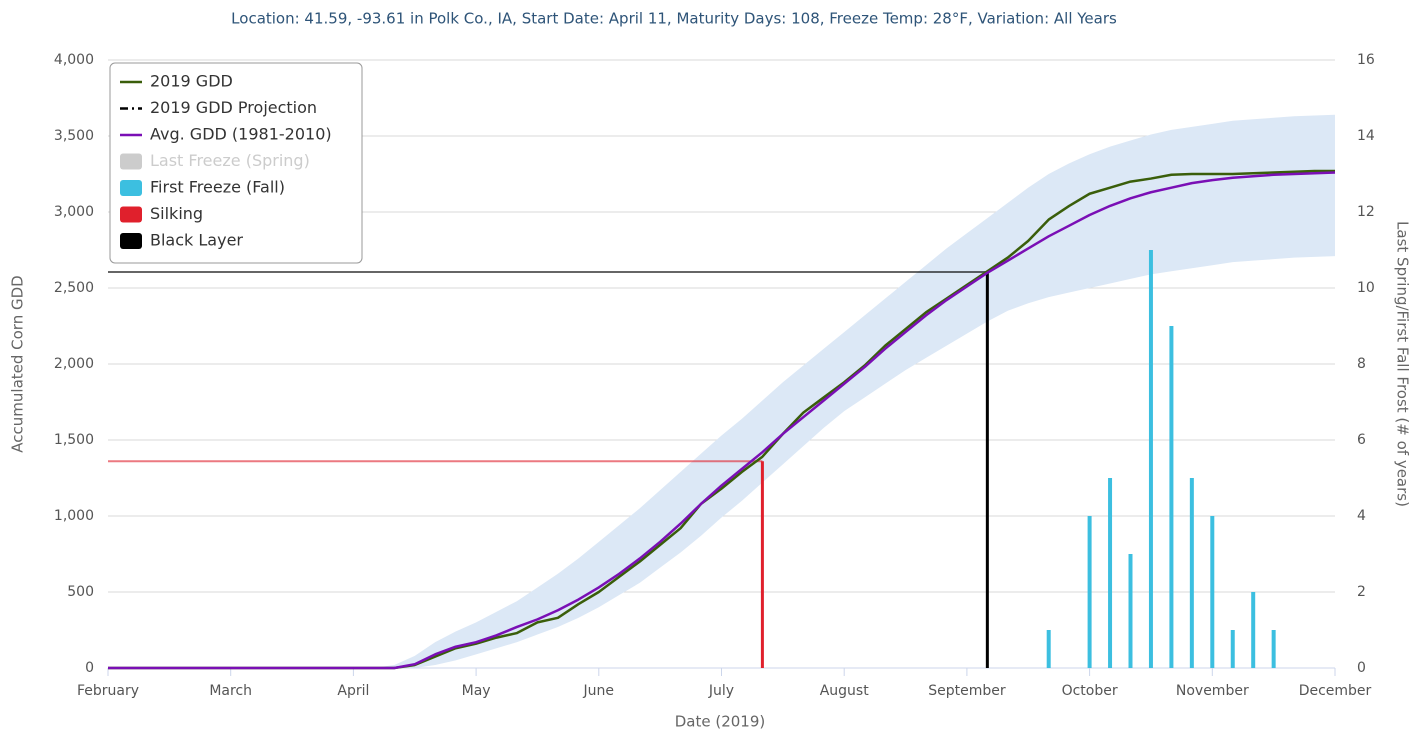 Image resolution: width=1421 pixels, height=732 pixels. What do you see at coordinates (1366, 60) in the screenshot?
I see `y2-tick-label: 16` at bounding box center [1366, 60].